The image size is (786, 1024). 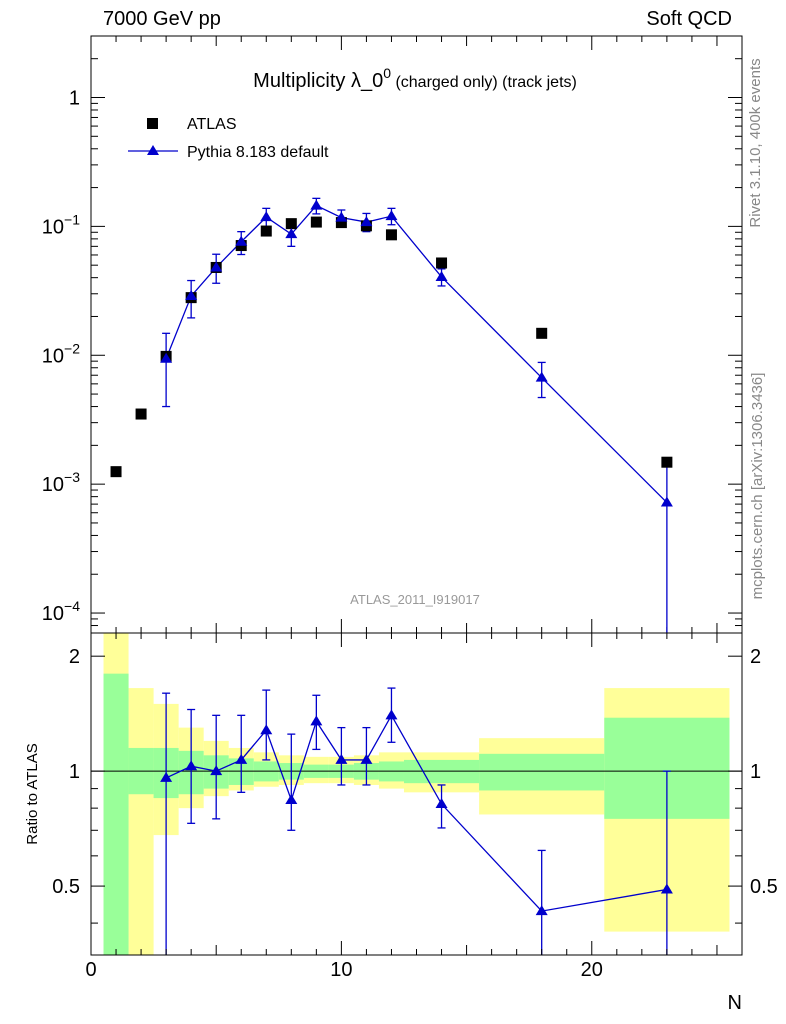 What do you see at coordinates (152, 123) in the screenshot?
I see `legend-atlas-marker` at bounding box center [152, 123].